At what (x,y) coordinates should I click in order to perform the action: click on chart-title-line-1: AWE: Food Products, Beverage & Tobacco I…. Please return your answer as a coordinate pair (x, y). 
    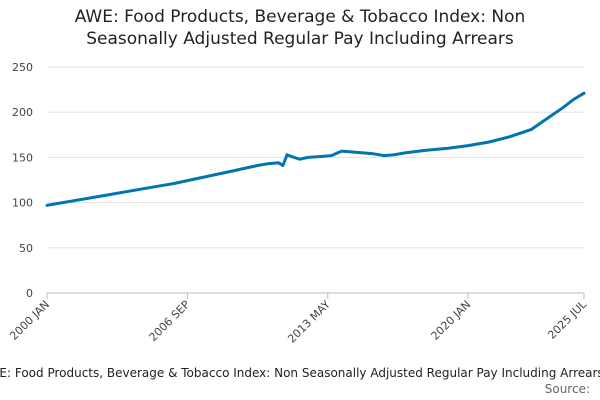
    Looking at the image, I should click on (300, 17).